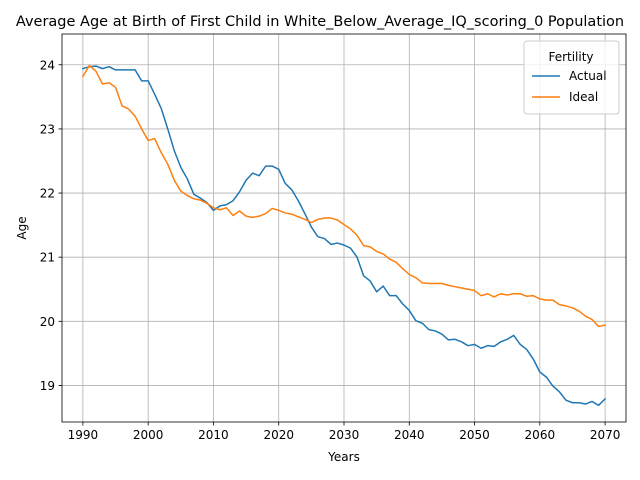  What do you see at coordinates (213, 435) in the screenshot?
I see `x-tick-label: 2010` at bounding box center [213, 435].